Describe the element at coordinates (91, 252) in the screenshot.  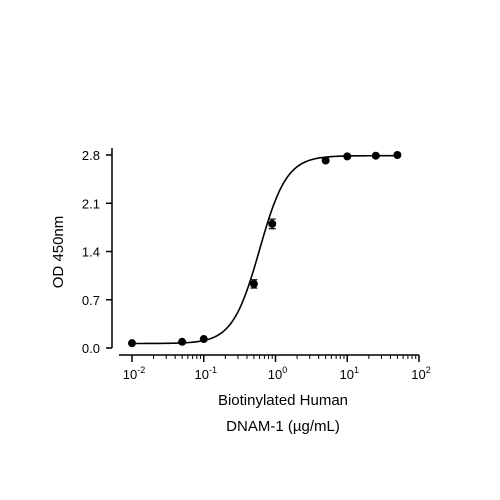
I see `y-tick-label: 1.4` at that location.